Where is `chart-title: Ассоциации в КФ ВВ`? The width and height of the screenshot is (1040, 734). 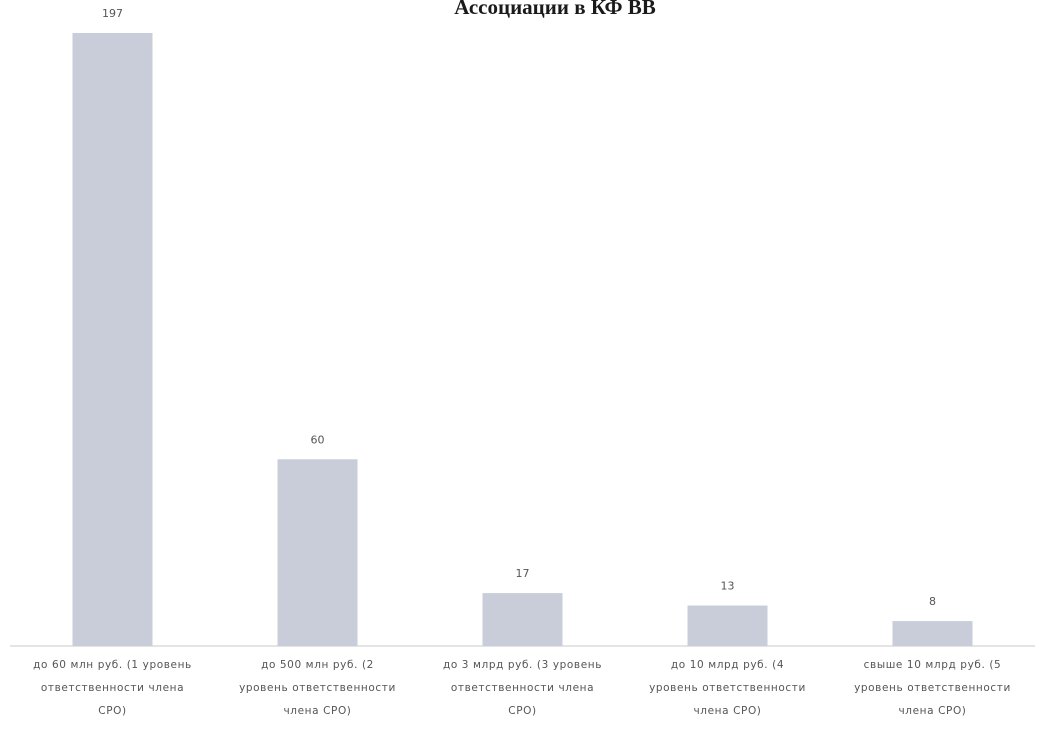
chart-title: Ассоциации в КФ ВВ is located at coordinates (520, 11).